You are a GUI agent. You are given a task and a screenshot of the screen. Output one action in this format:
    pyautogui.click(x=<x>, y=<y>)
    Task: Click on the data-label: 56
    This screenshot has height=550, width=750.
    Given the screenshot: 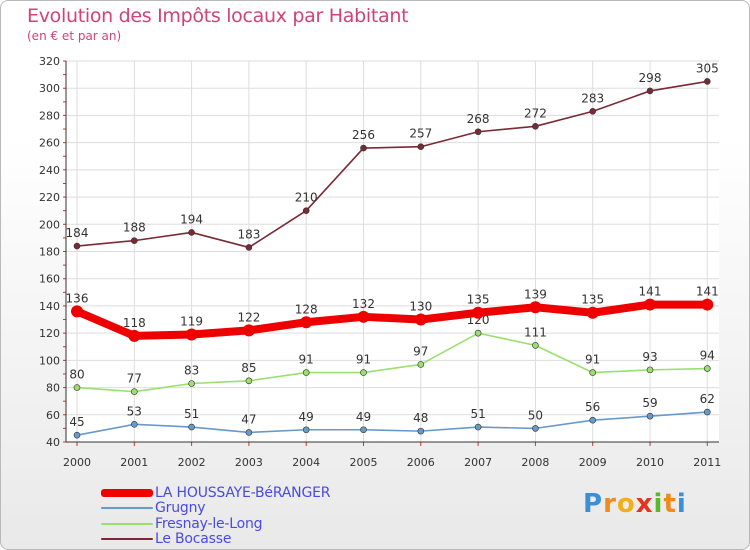 What is the action you would take?
    pyautogui.click(x=592, y=407)
    